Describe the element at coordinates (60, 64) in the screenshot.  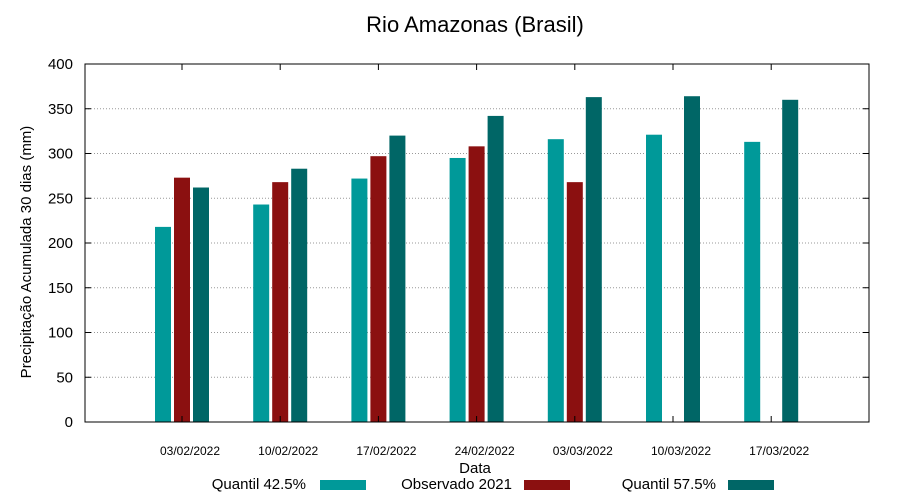
I see `y-tick-label: 400` at that location.